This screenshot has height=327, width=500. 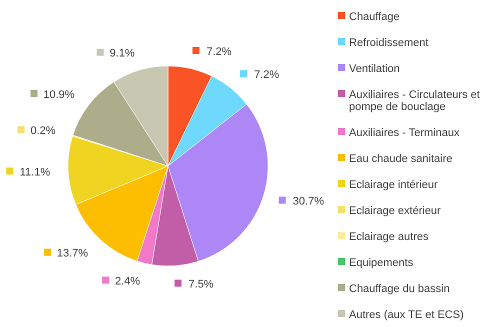 I want to click on data-label: 10.9%, so click(x=59, y=94).